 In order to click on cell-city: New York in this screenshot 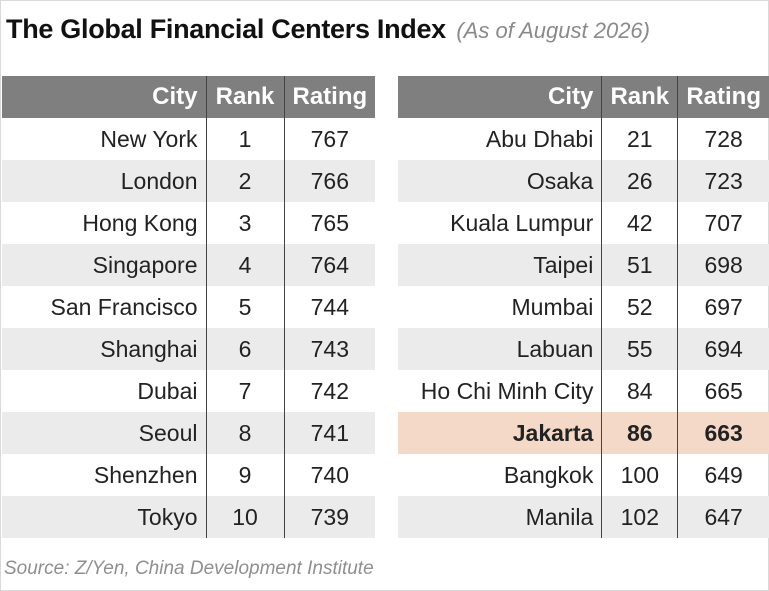, I will do `click(104, 139)`.